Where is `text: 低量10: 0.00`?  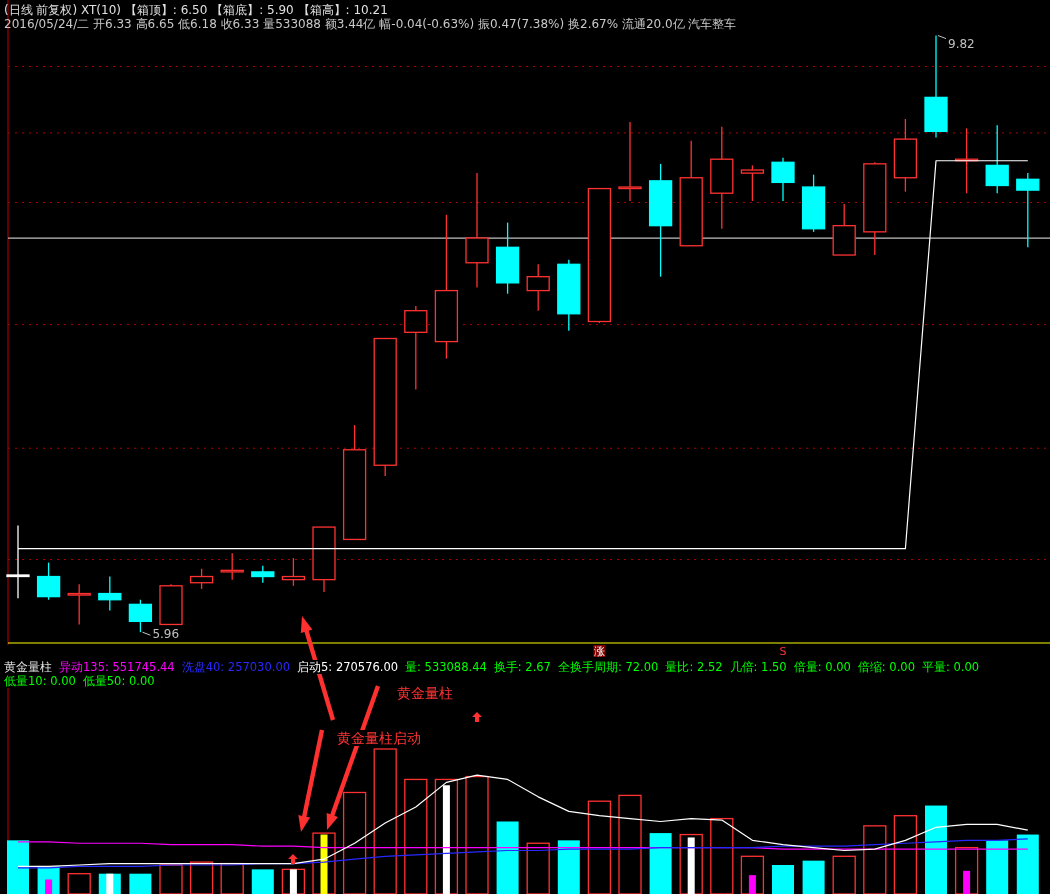
text: 低量10: 0.00 is located at coordinates (40, 681).